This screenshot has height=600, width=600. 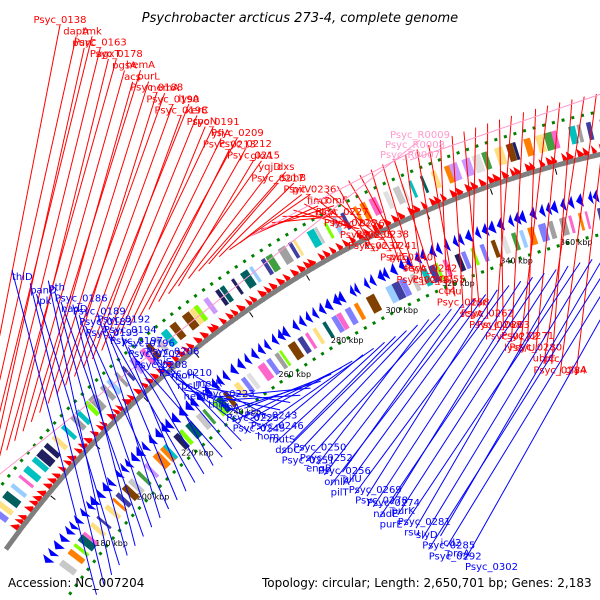 What do you see at coordinates (124, 66) in the screenshot?
I see `gene-label: pgsA` at bounding box center [124, 66].